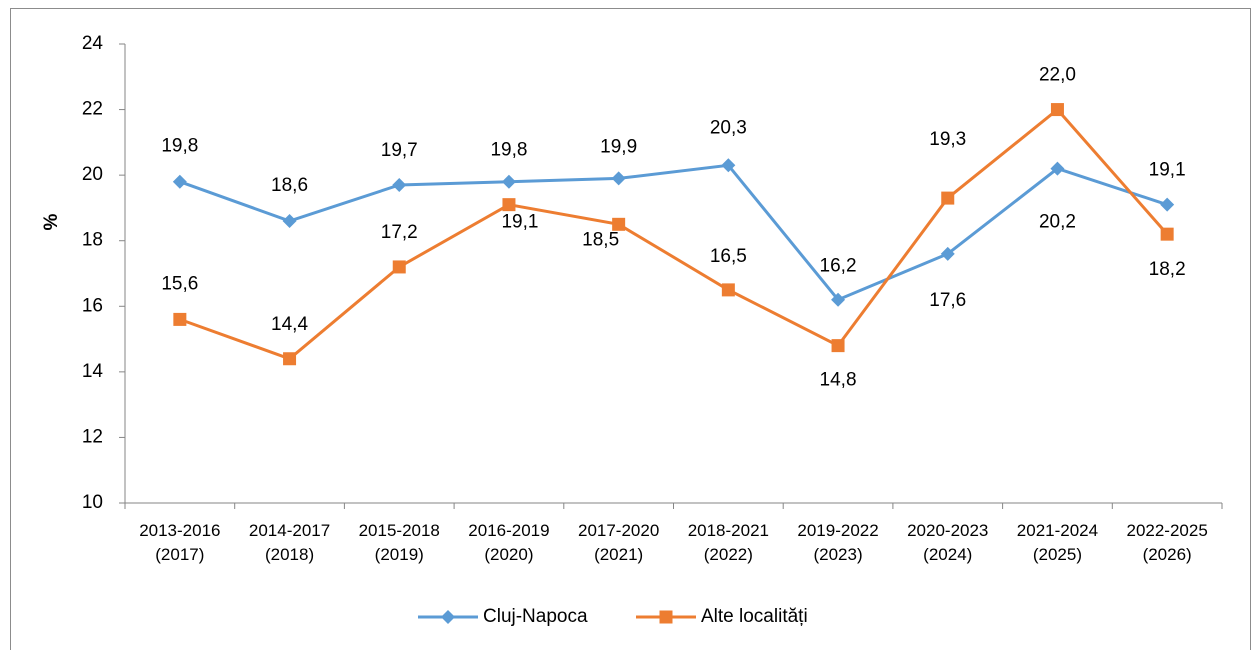  I want to click on data-label: 14,8, so click(838, 380).